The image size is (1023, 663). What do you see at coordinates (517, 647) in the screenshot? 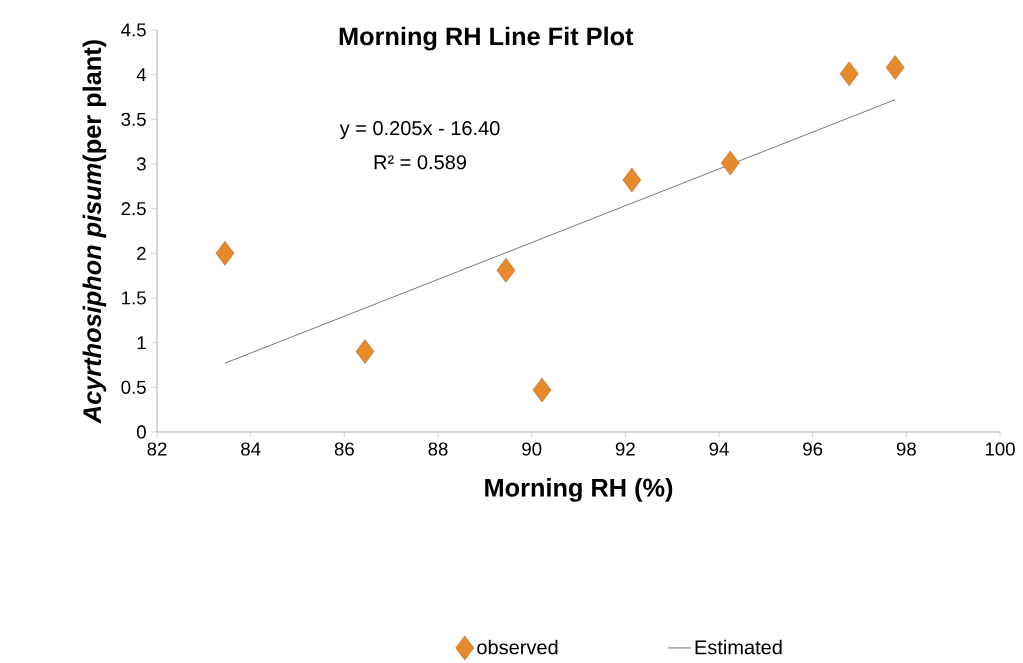
I see `legend-label: observed` at bounding box center [517, 647].